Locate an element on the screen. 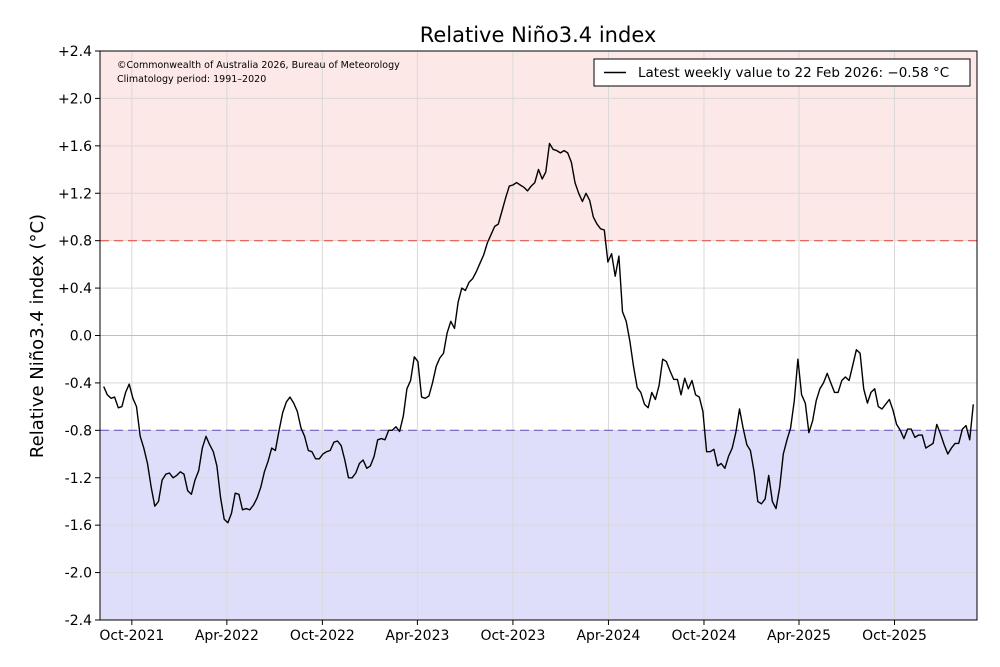 This screenshot has width=1000, height=667. y-axis-label: Relative Niño3.4 index (°C) is located at coordinates (37, 336).